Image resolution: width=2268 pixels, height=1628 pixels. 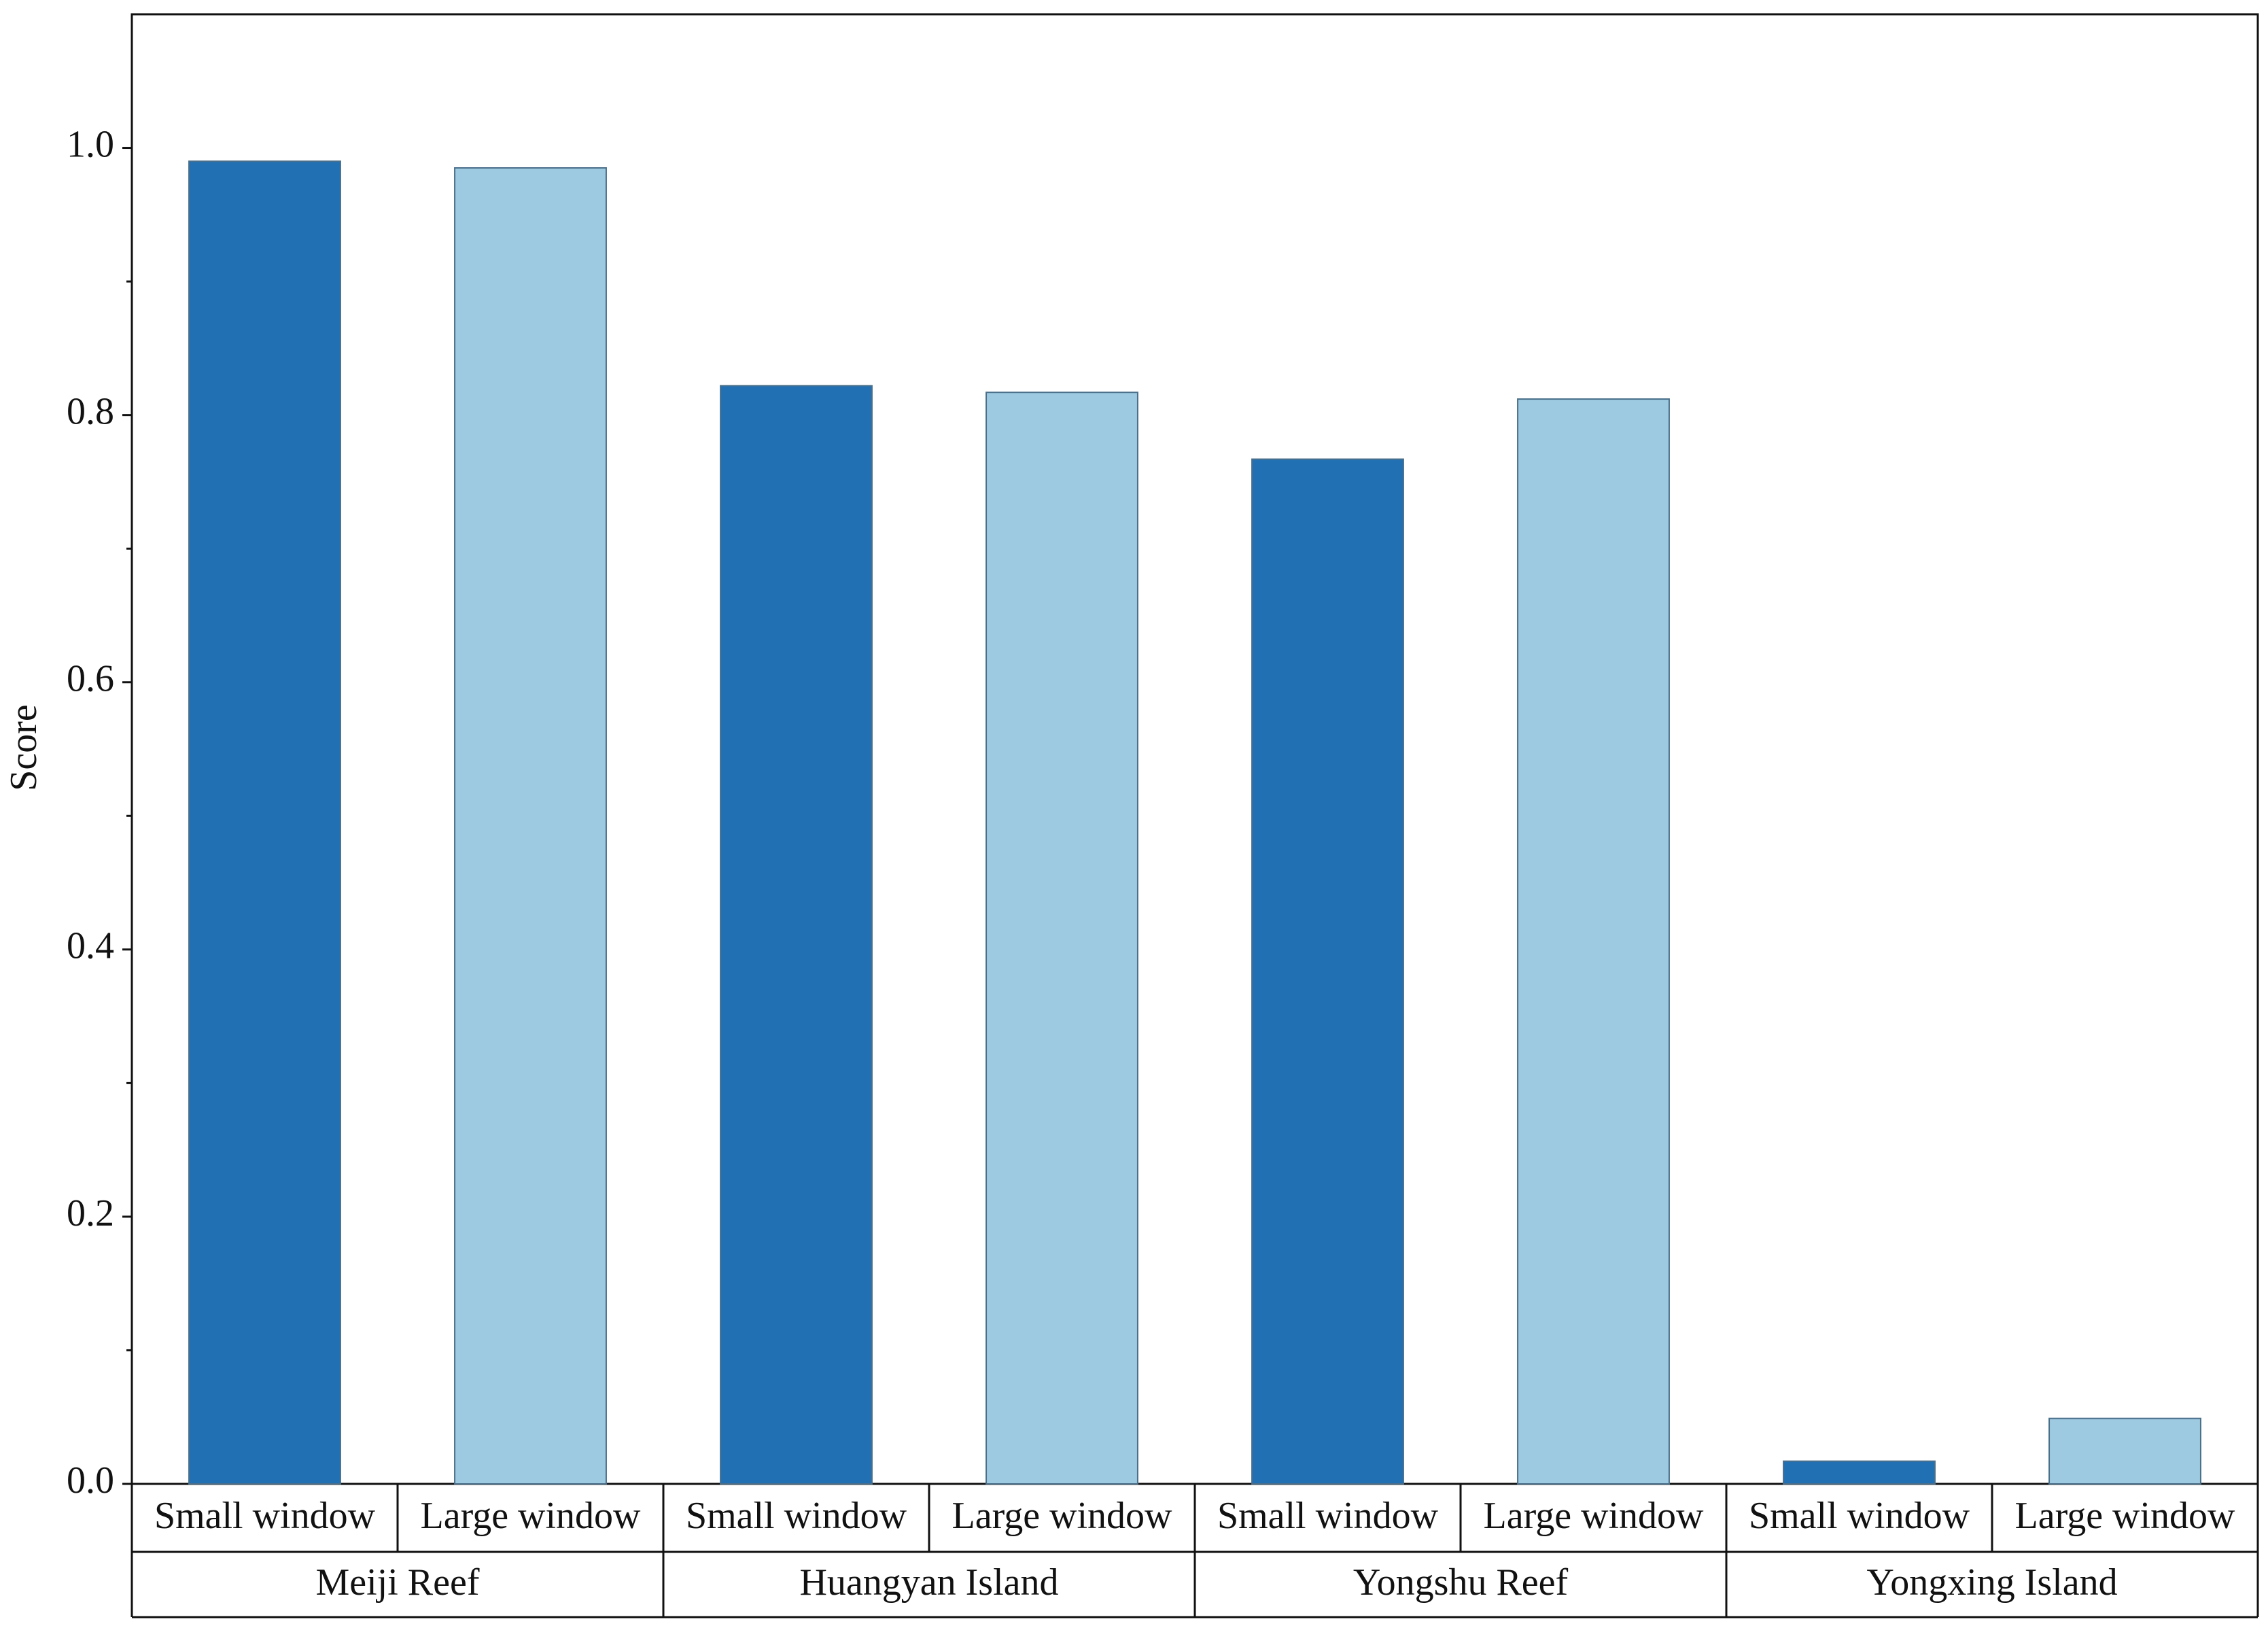 What do you see at coordinates (1461, 1582) in the screenshot?
I see `group-label: Yongshu Reef` at bounding box center [1461, 1582].